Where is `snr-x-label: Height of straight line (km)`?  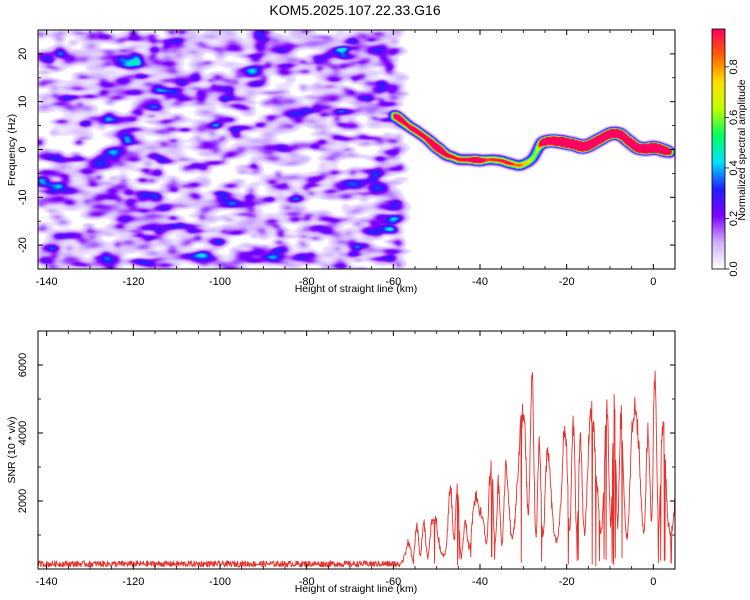
snr-x-label: Height of straight line (km) is located at coordinates (356, 589).